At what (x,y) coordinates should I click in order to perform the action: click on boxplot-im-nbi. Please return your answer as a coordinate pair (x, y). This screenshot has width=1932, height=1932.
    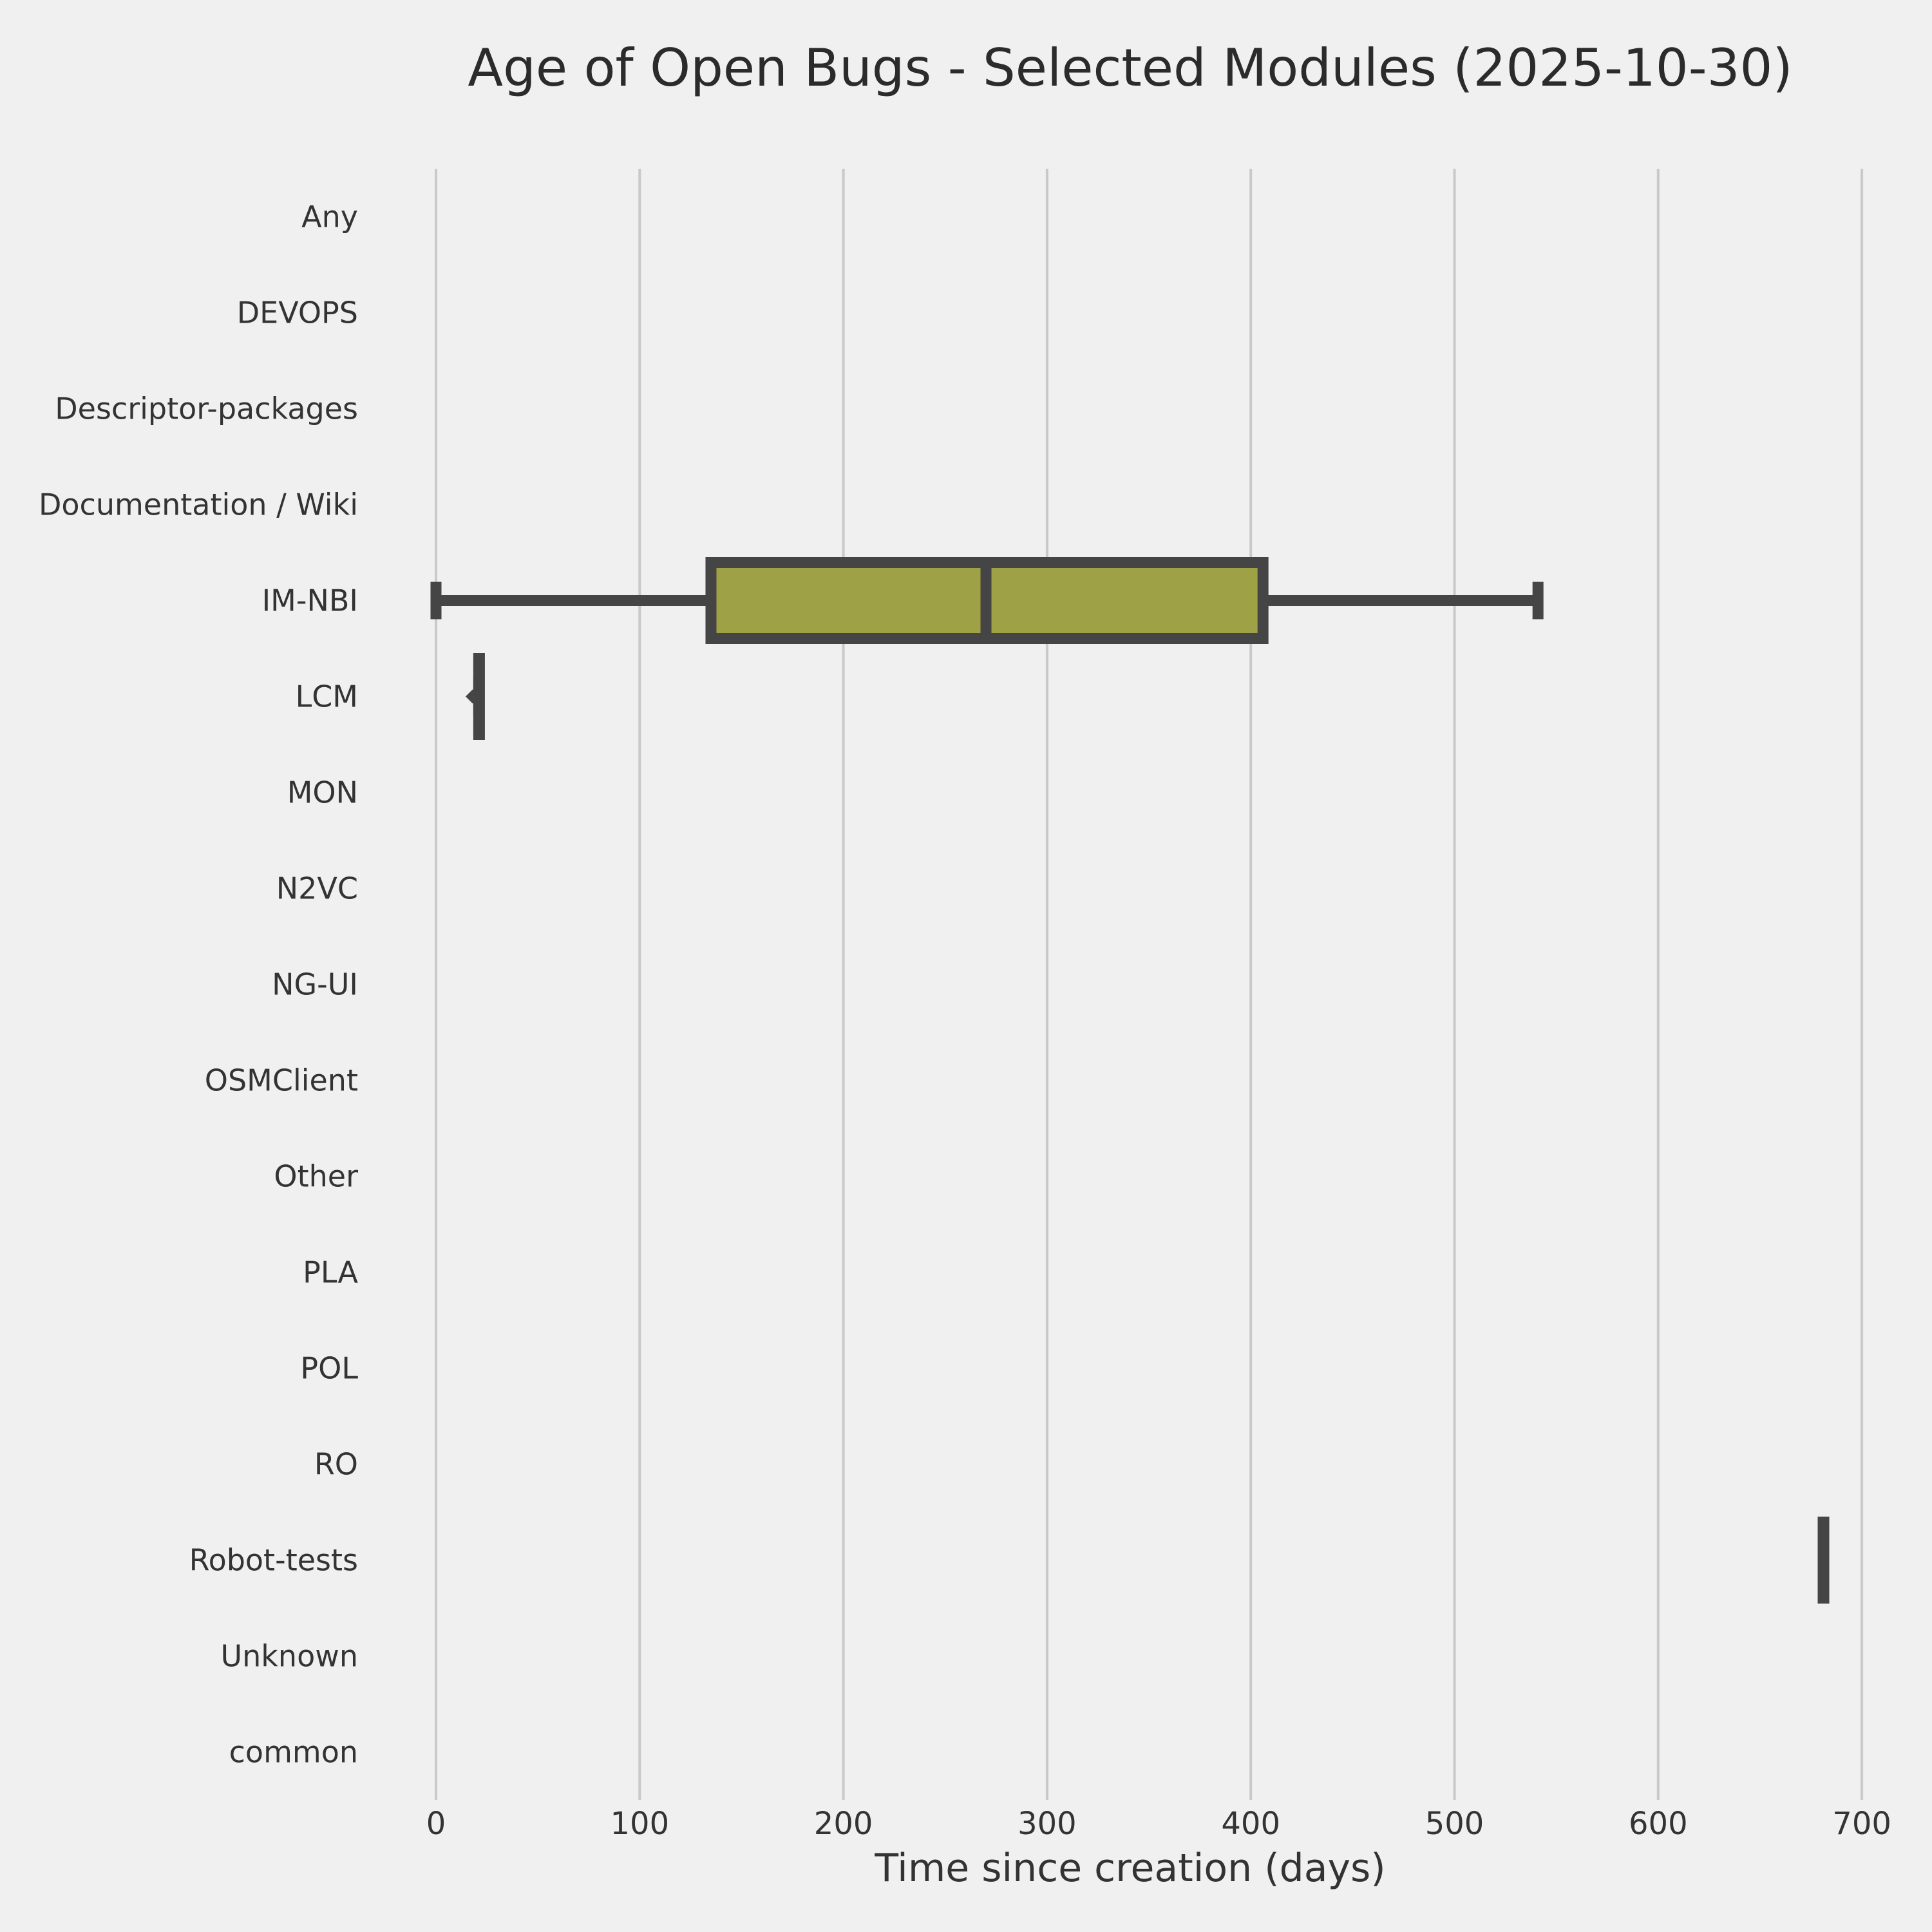
    Looking at the image, I should click on (987, 601).